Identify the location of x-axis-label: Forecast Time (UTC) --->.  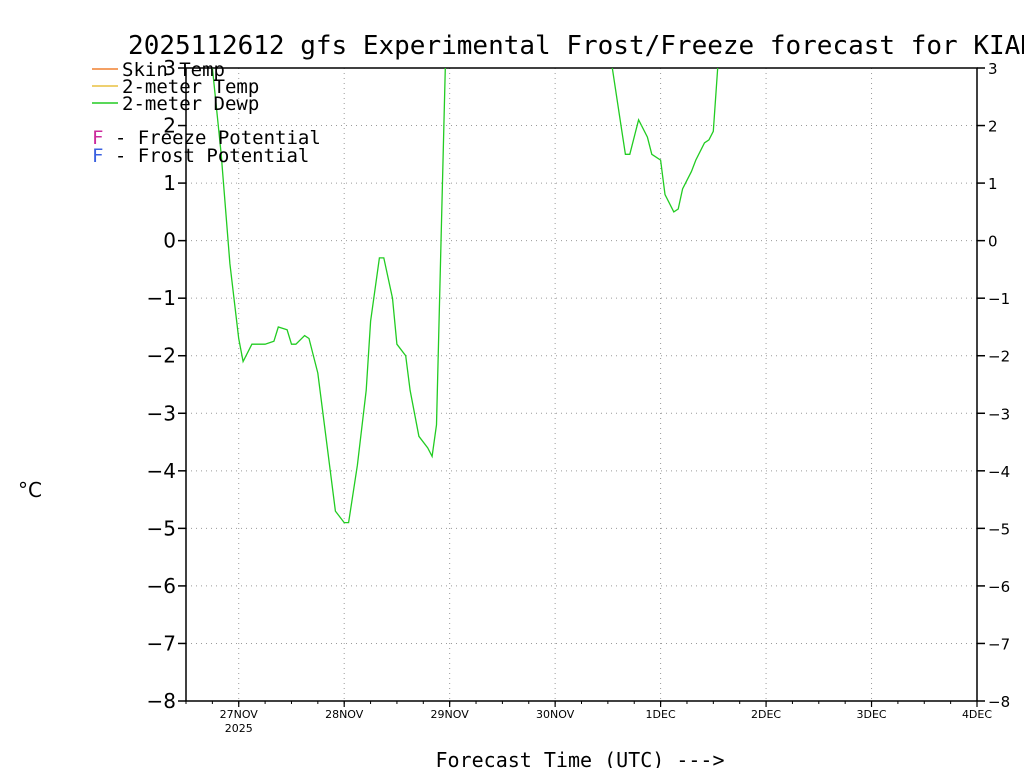
(580, 758).